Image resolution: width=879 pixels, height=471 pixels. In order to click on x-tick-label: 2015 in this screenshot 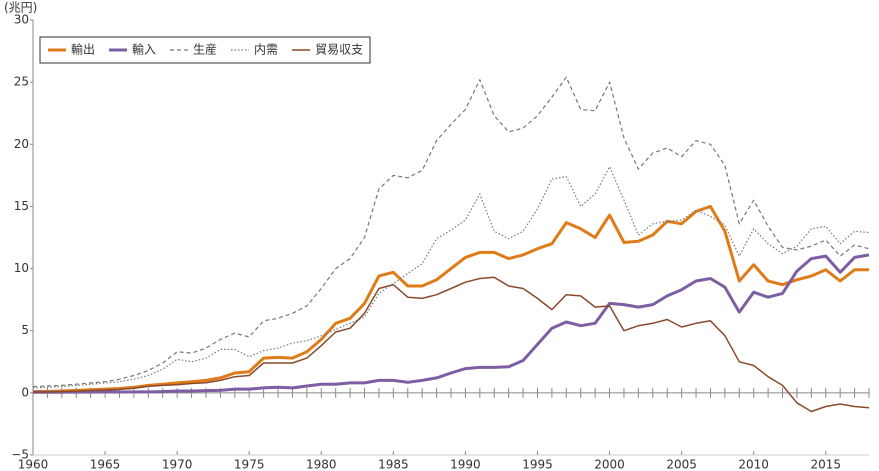, I will do `click(825, 464)`.